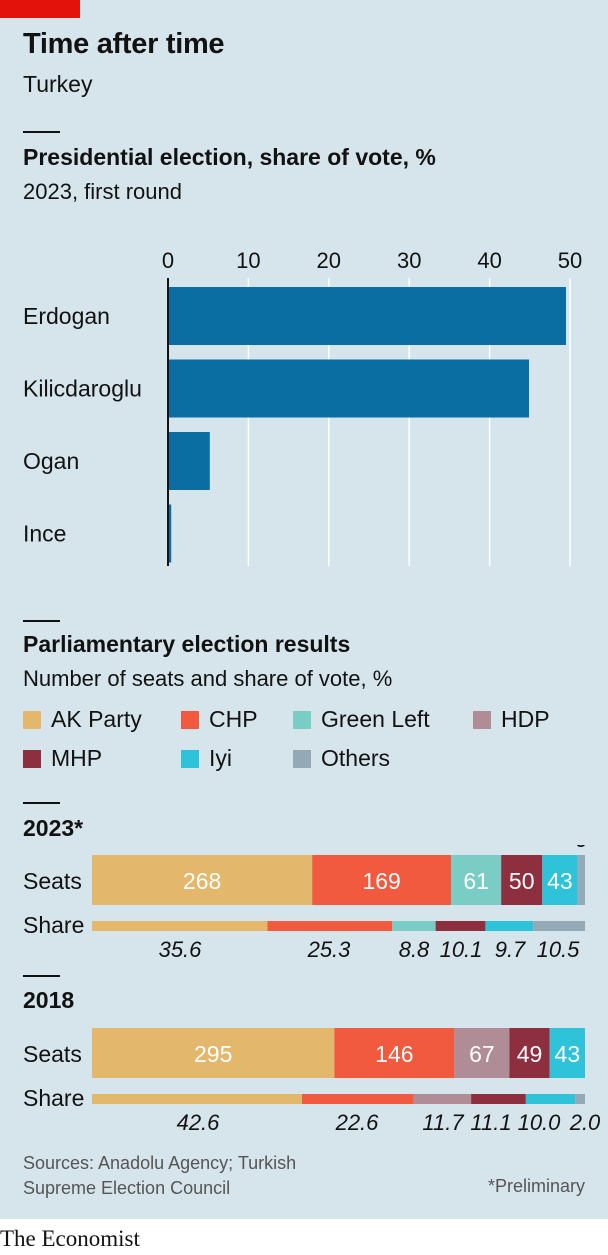 The height and width of the screenshot is (1255, 608). Describe the element at coordinates (44, 534) in the screenshot. I see `category-label: Ince` at that location.